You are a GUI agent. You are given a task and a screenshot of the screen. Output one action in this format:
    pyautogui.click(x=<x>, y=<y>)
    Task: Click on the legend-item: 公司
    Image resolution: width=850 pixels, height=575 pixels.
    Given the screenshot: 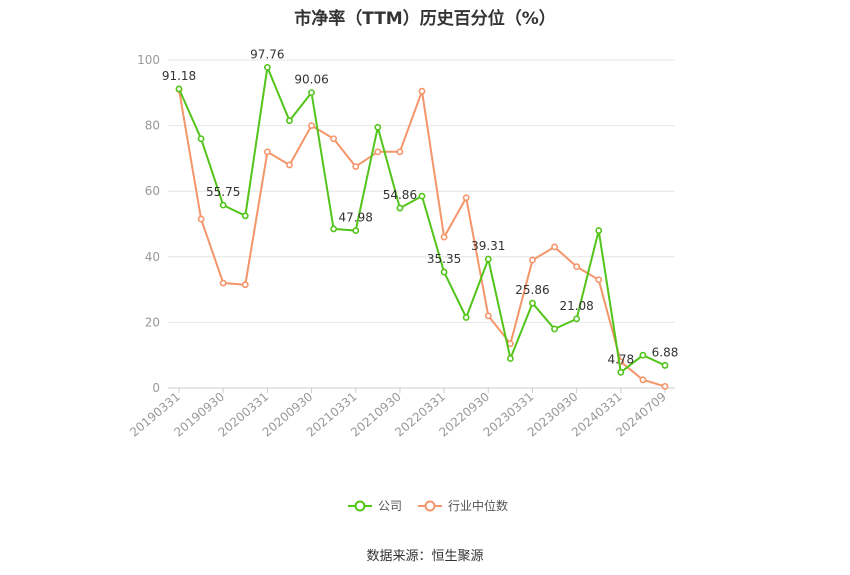 What is the action you would take?
    pyautogui.click(x=375, y=506)
    